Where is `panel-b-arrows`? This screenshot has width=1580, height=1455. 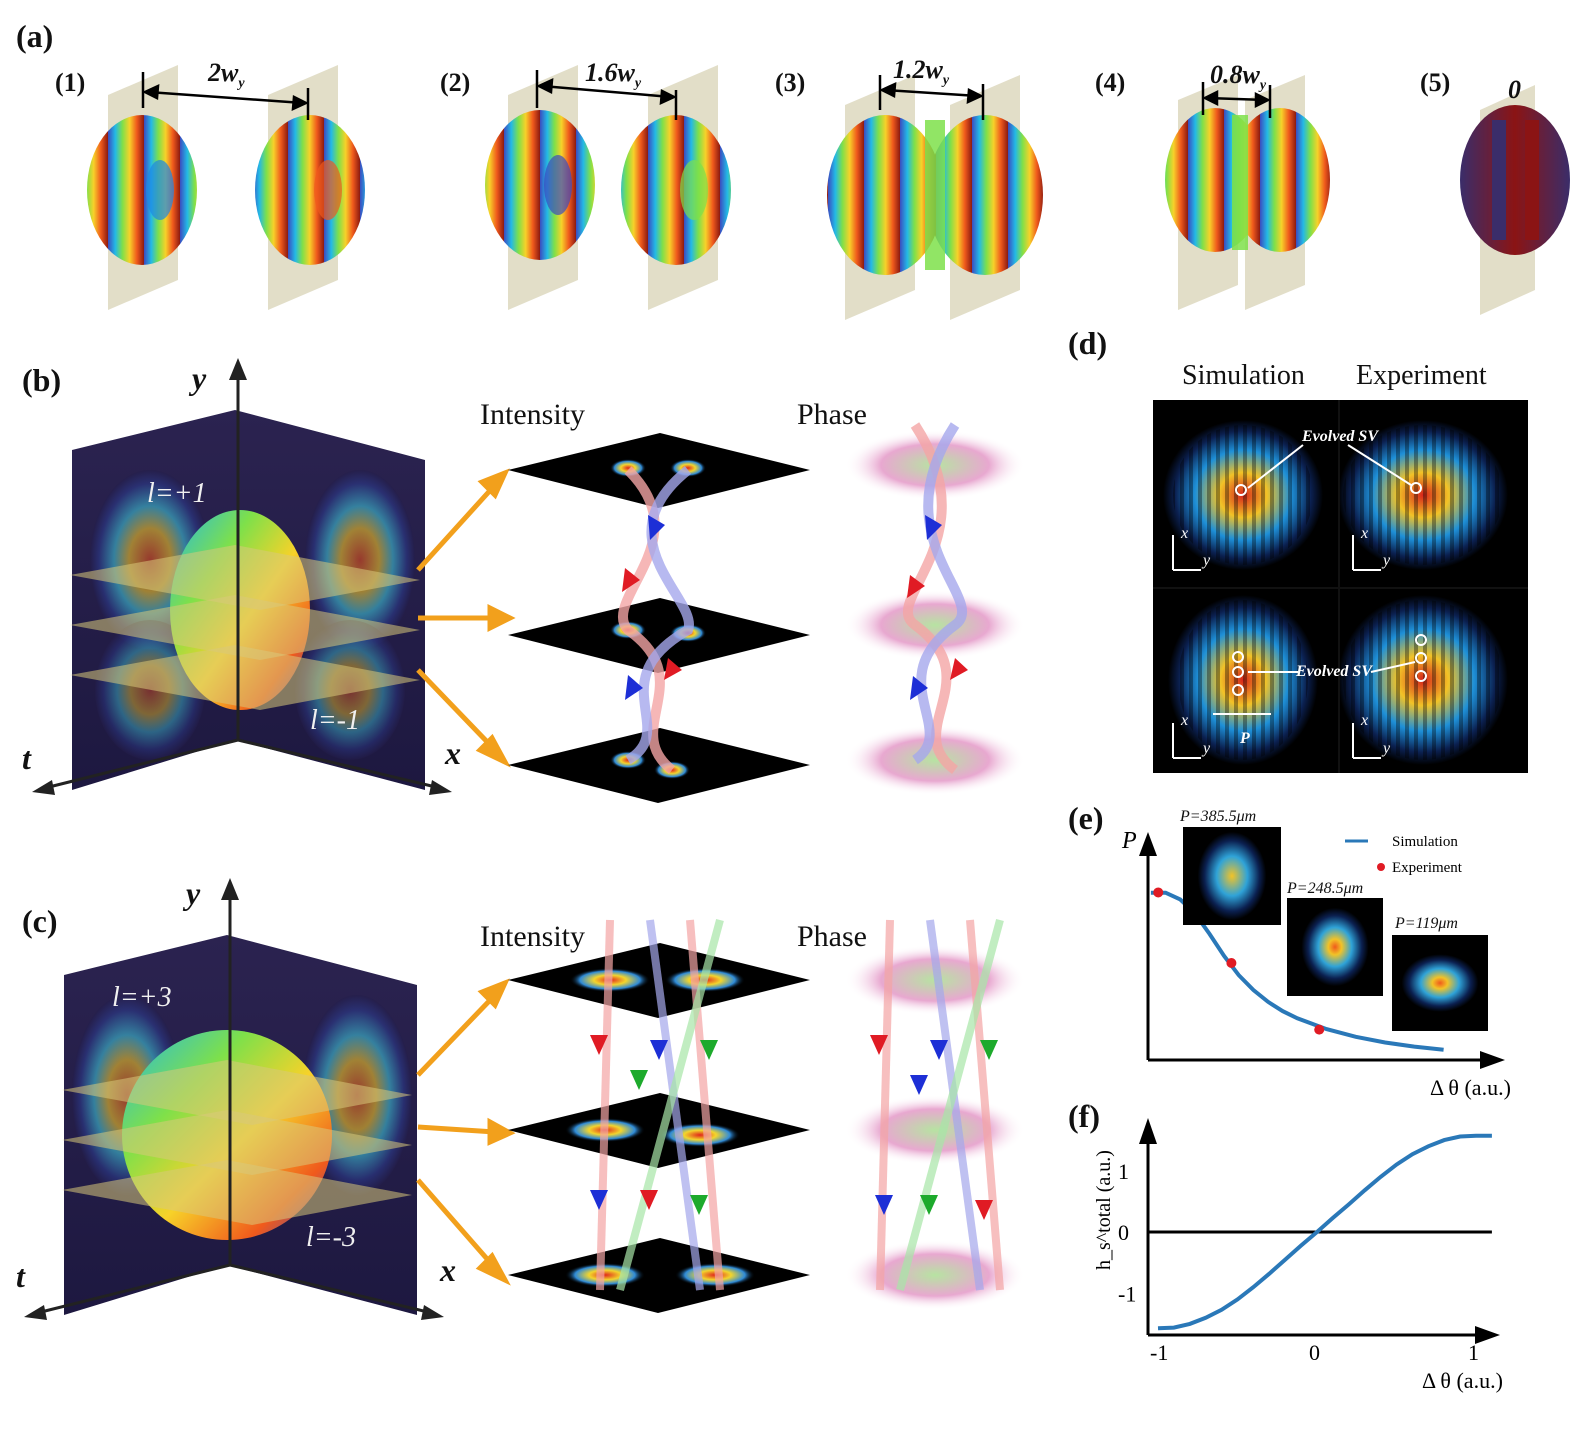 panel-b-arrows is located at coordinates (466, 618).